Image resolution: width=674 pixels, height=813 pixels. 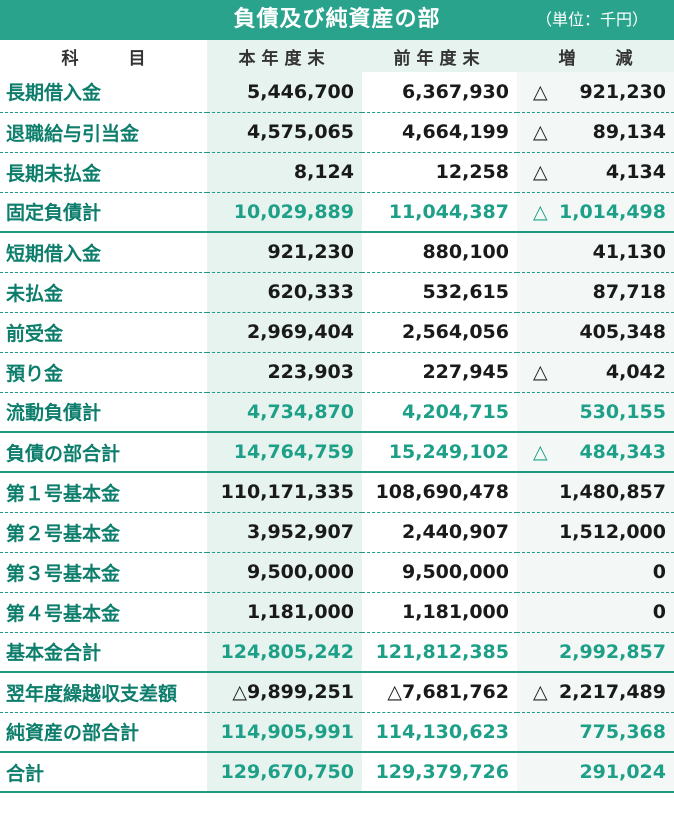 What do you see at coordinates (595, 172) in the screenshot?
I see `change-cell: △ 4,134` at bounding box center [595, 172].